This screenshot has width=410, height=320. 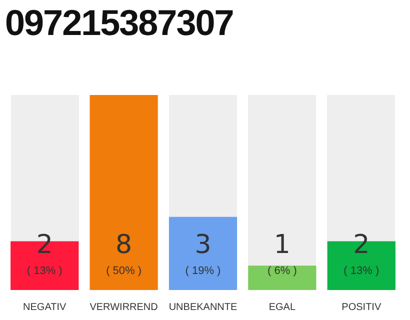 I want to click on x-tick-label: NEGATIV, so click(x=45, y=307).